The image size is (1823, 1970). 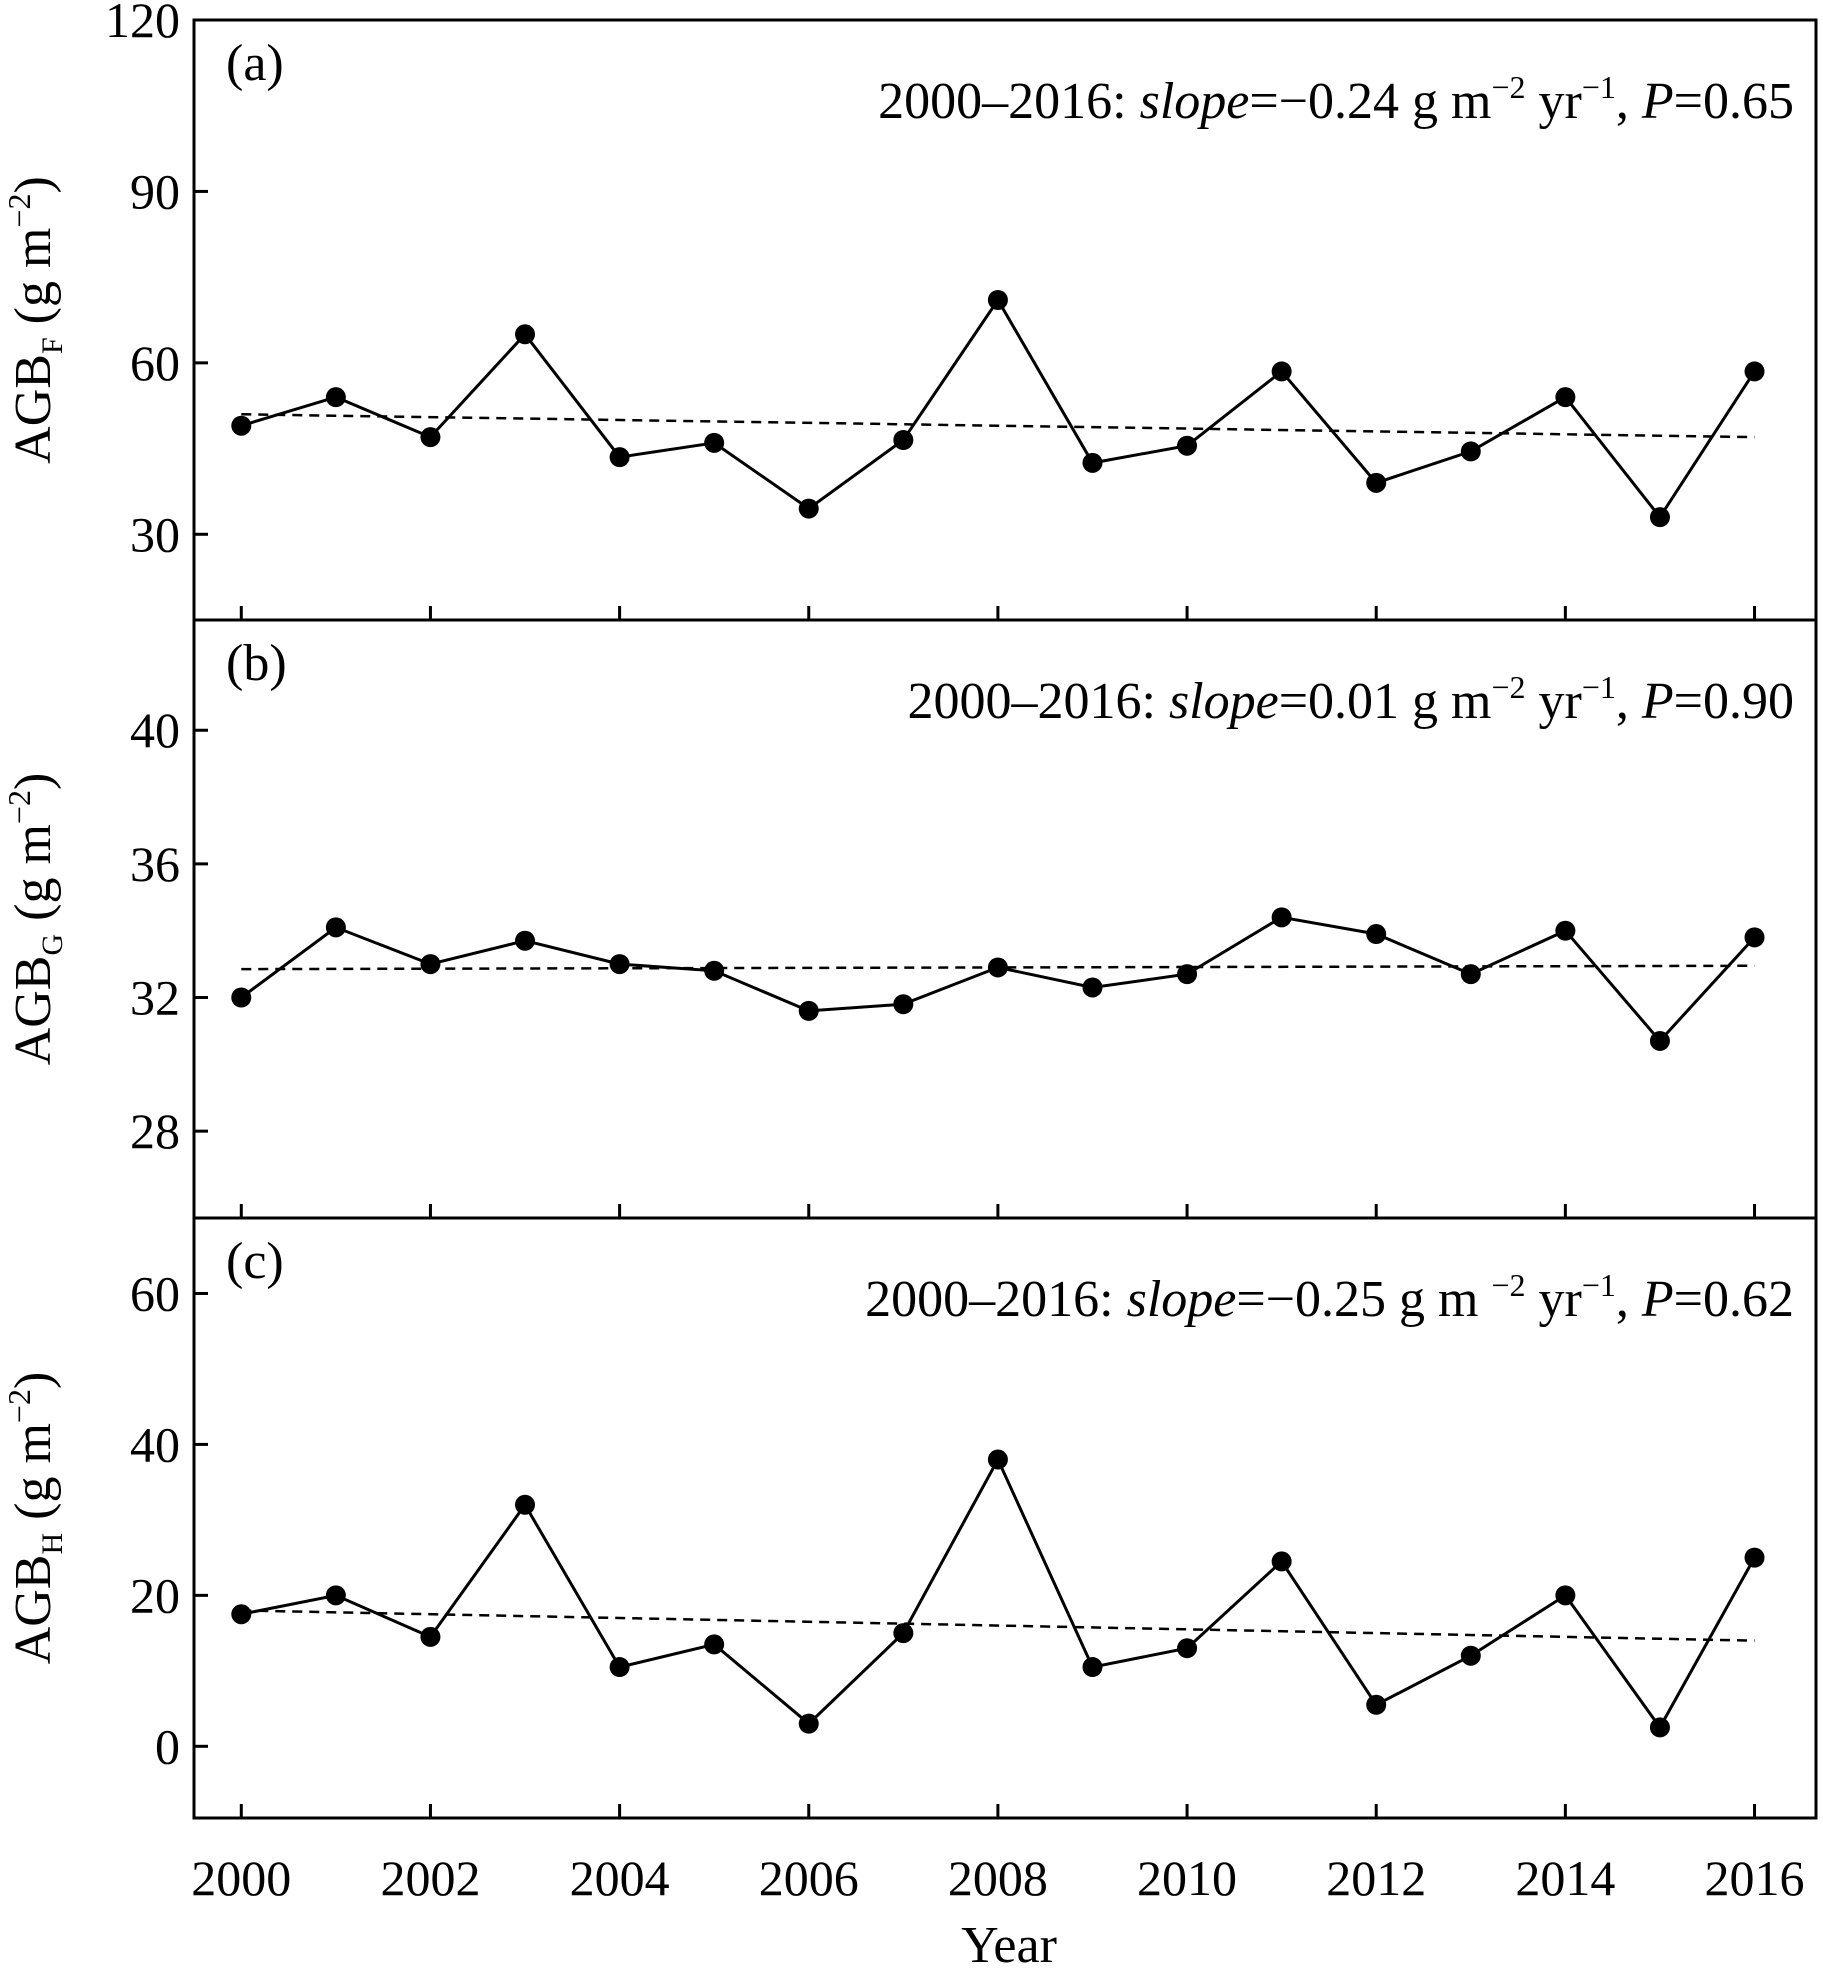 I want to click on text-part: −0.25 g m, so click(x=1379, y=1299).